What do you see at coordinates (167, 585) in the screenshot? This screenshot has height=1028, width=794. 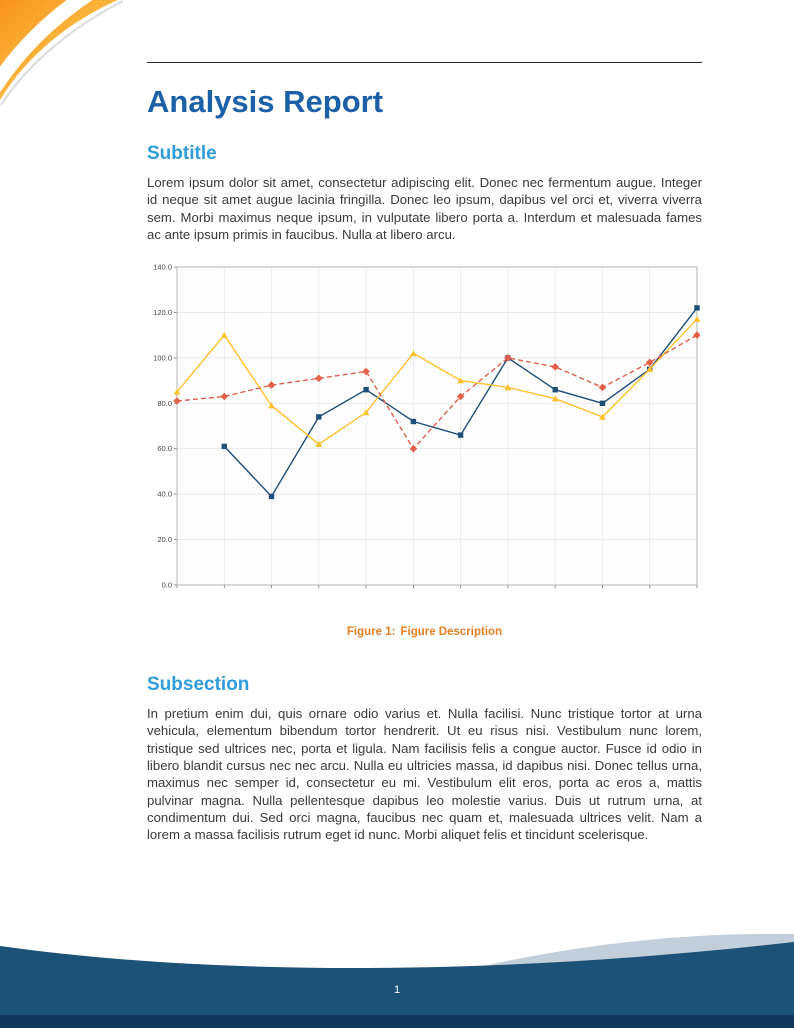 I see `svg-text: 0.0` at bounding box center [167, 585].